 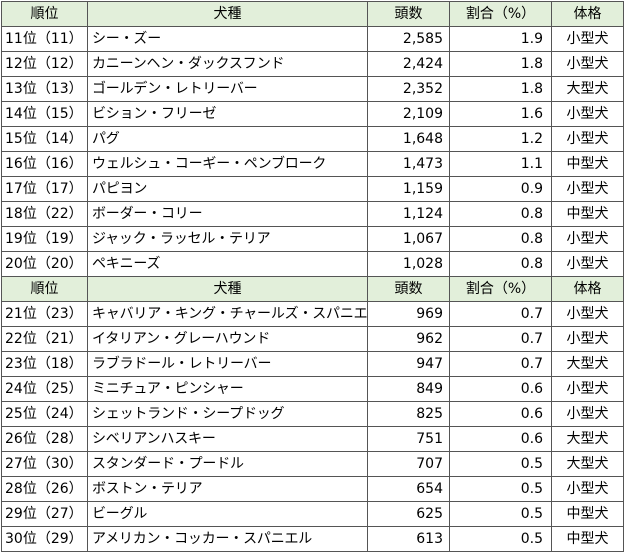 What do you see at coordinates (312, 214) in the screenshot?
I see `table-row: 18位（22） ボーダー・コリー 1,124 0.8 中型犬` at bounding box center [312, 214].